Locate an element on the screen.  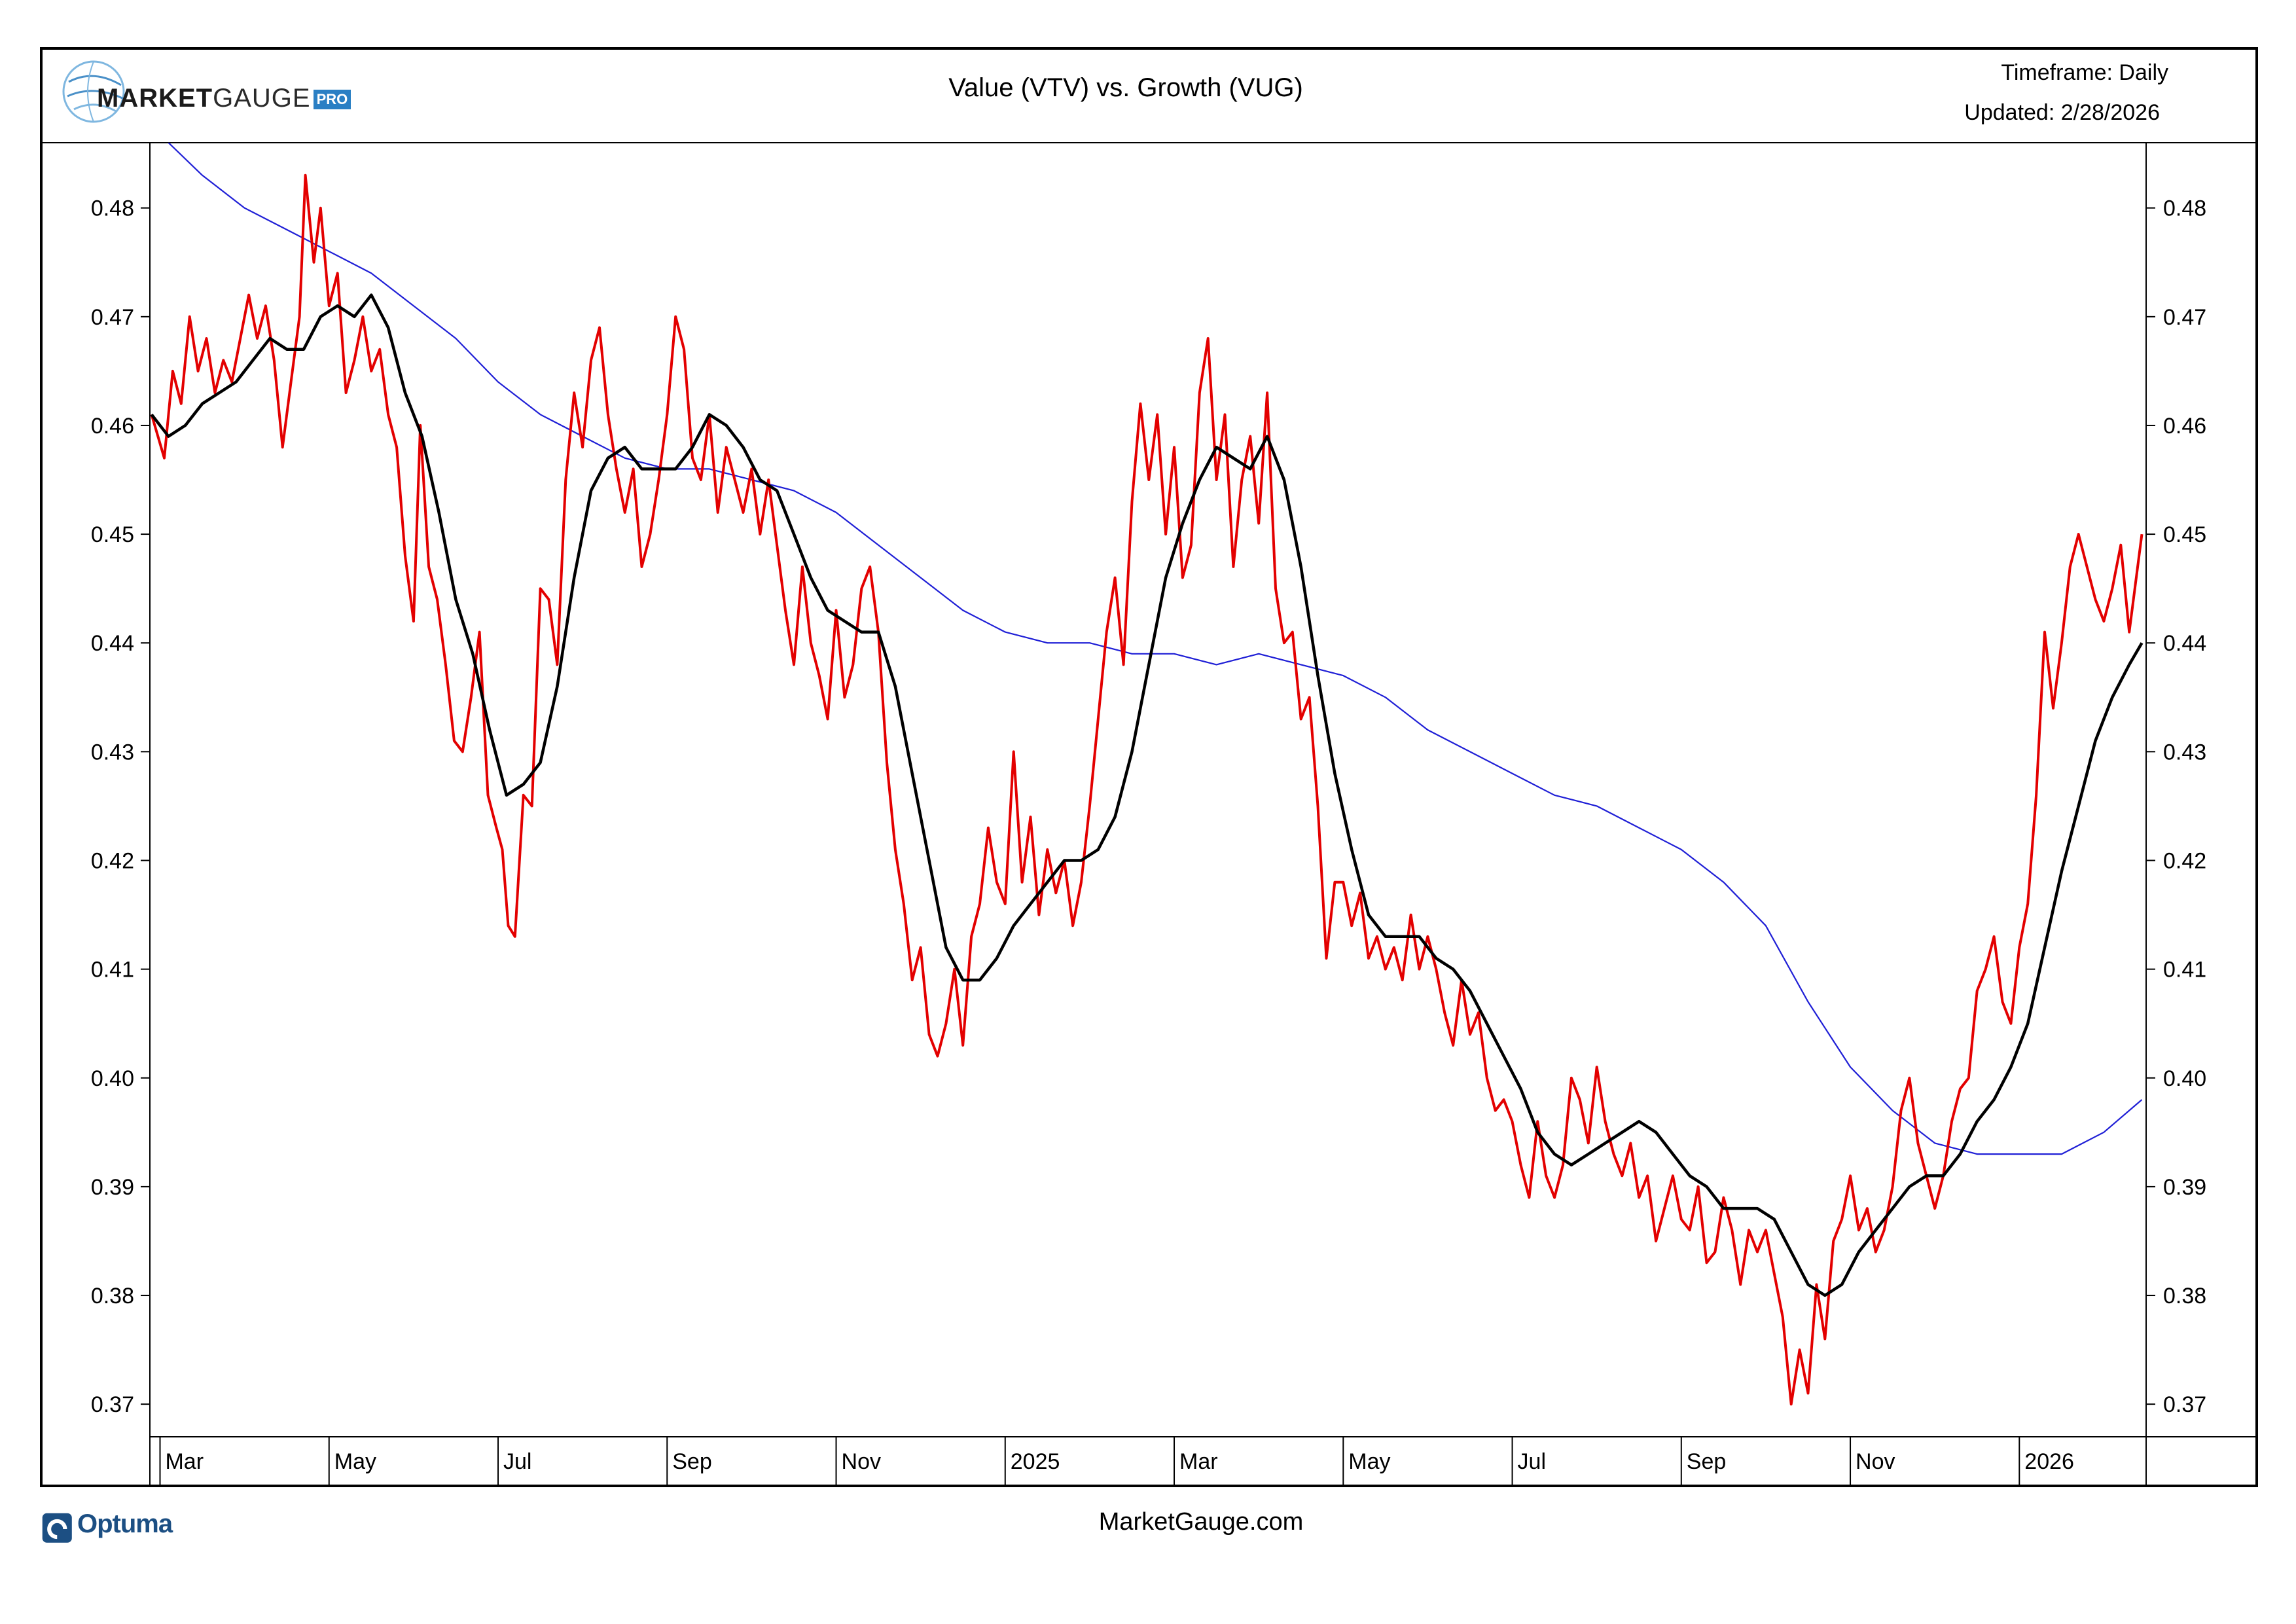
y-tick-label-right: 0.45 is located at coordinates (2184, 534).